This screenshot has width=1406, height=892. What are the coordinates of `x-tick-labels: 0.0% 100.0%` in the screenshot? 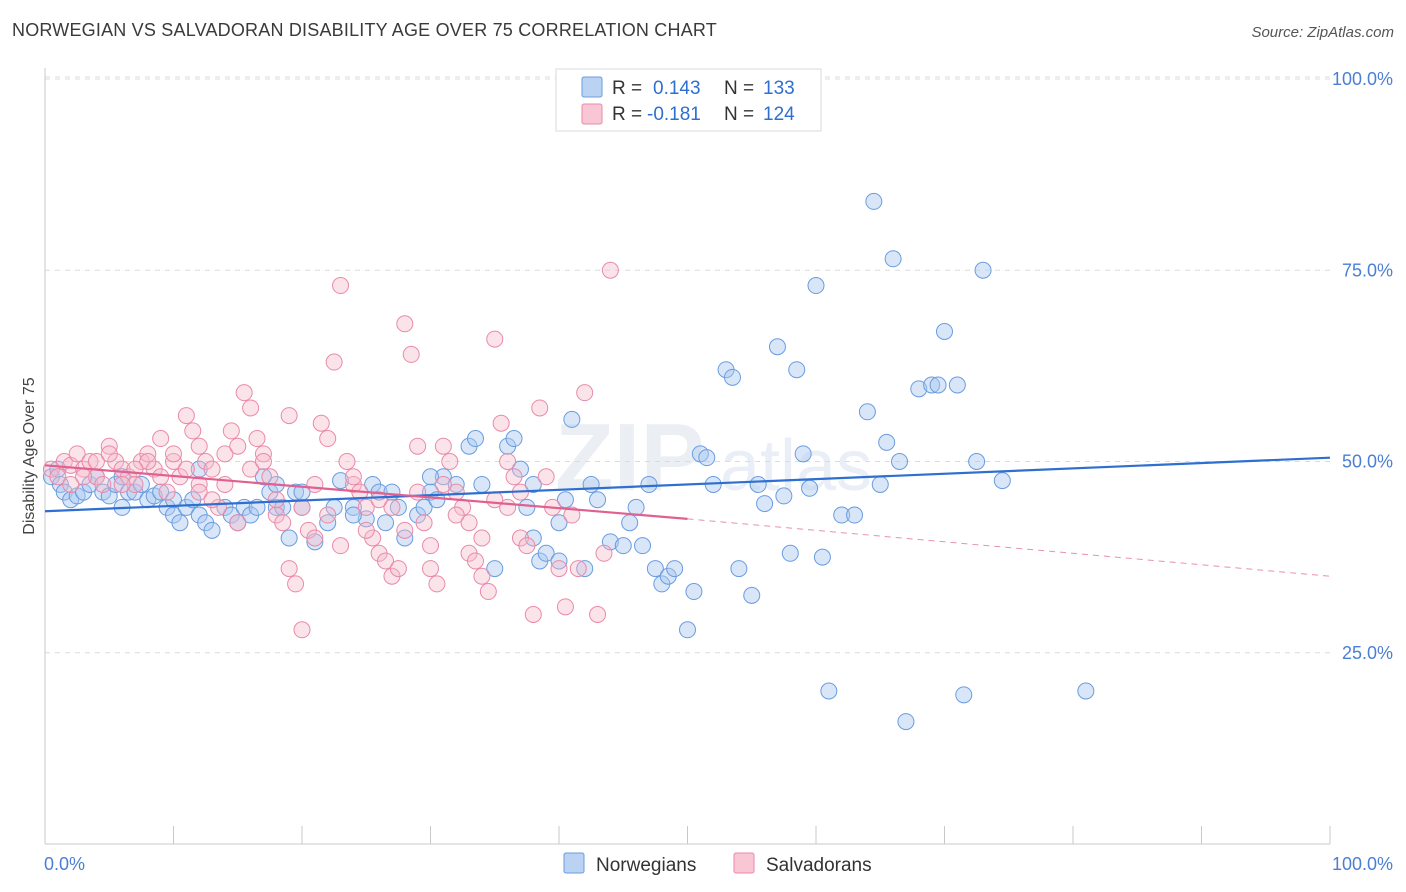 It's located at (718, 864).